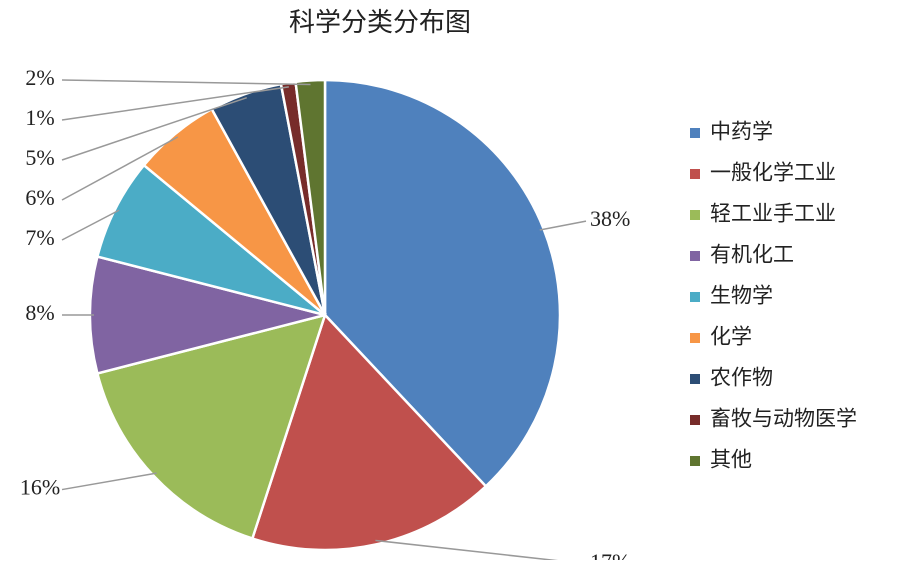  I want to click on chart-title: 科学分类分布图, so click(380, 23).